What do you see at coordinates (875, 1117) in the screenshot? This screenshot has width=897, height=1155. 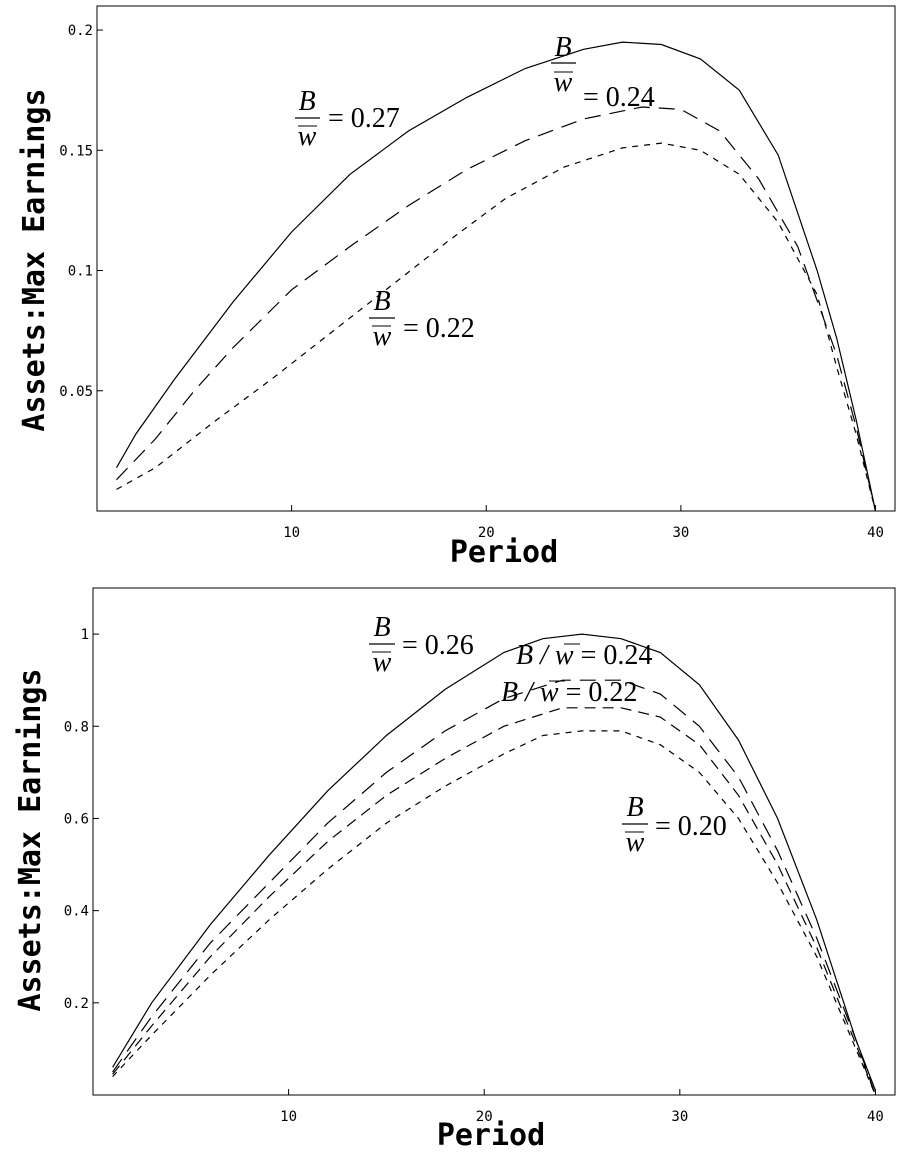 I see `x-tick-label-bottom: 40` at bounding box center [875, 1117].